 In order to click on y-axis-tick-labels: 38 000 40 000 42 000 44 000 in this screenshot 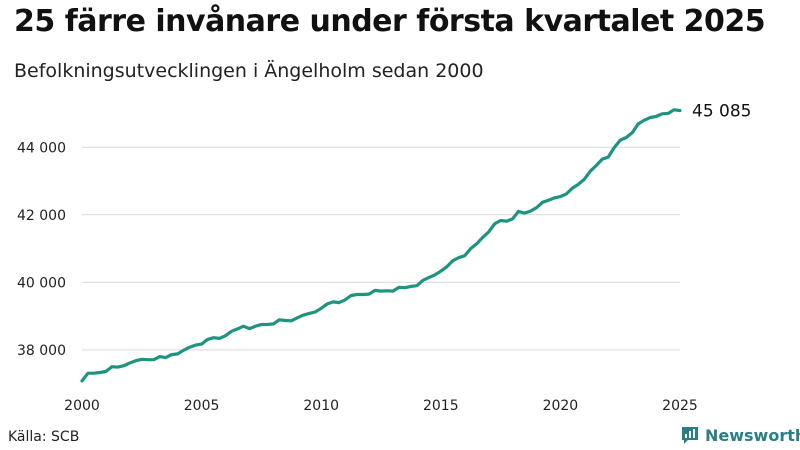, I will do `click(41, 249)`.